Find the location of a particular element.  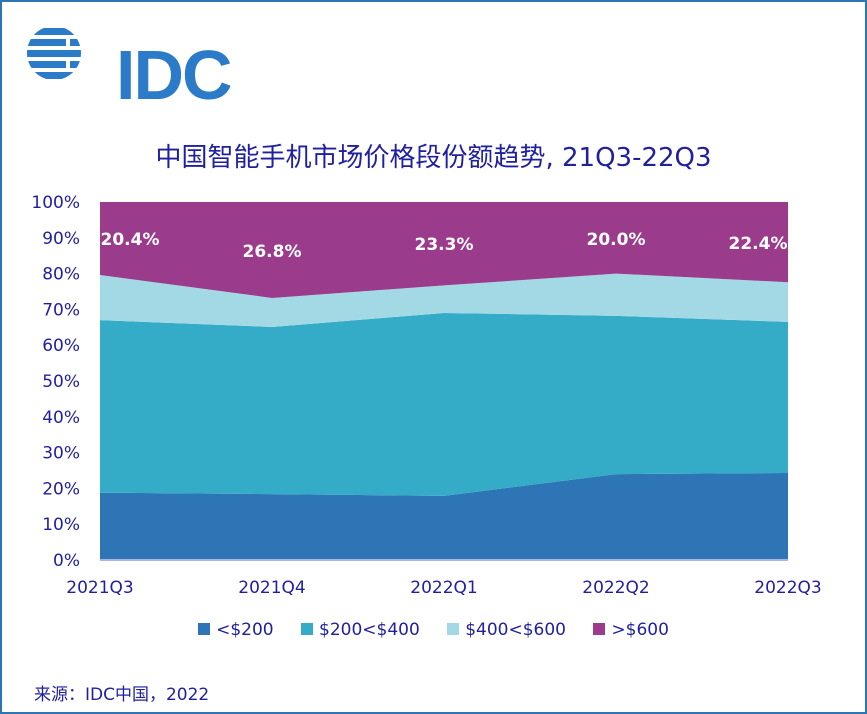

y-tick-label: 40% is located at coordinates (61, 418).